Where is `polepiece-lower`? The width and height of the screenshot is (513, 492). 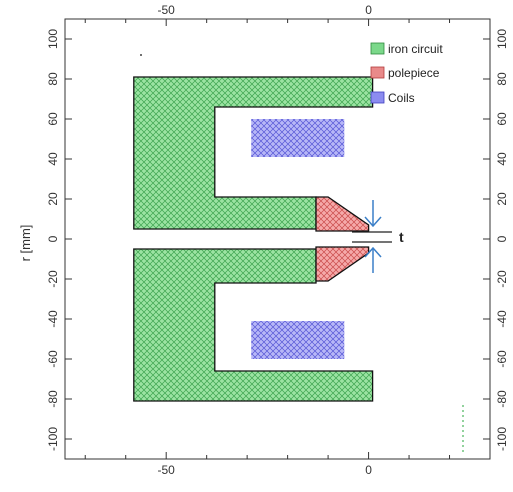 polepiece-lower is located at coordinates (342, 264).